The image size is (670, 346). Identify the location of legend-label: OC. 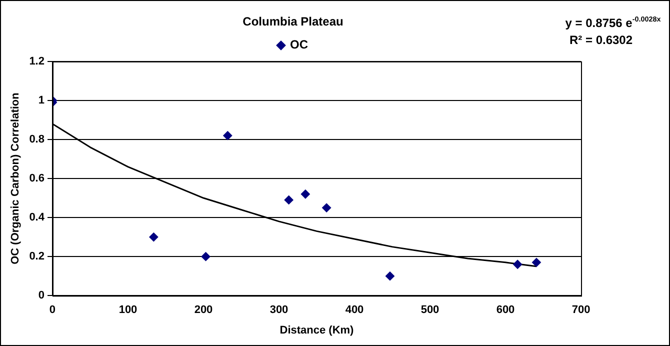
(299, 45).